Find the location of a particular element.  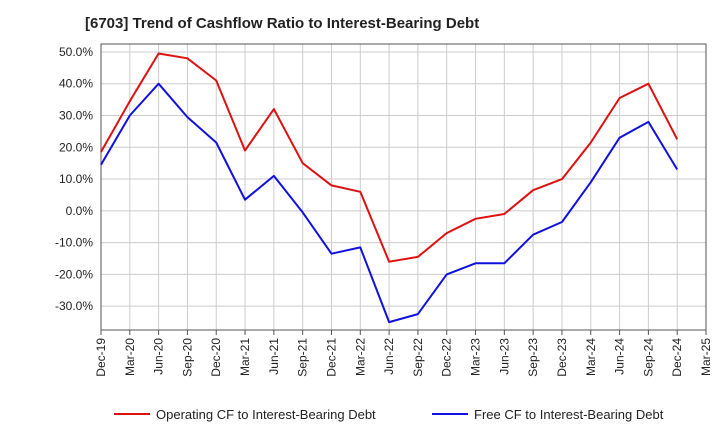

x-tick-label: Jun-23 is located at coordinates (504, 356).